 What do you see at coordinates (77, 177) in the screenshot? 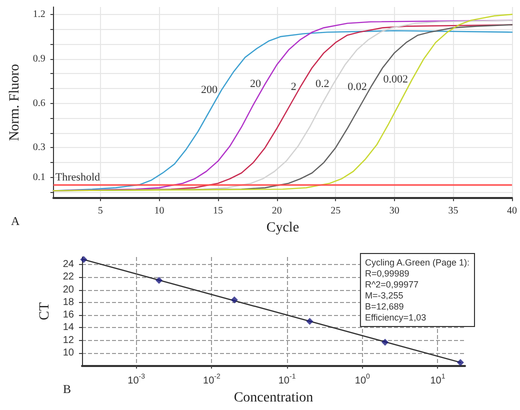
I see `ref-line-label: Threshold` at bounding box center [77, 177].